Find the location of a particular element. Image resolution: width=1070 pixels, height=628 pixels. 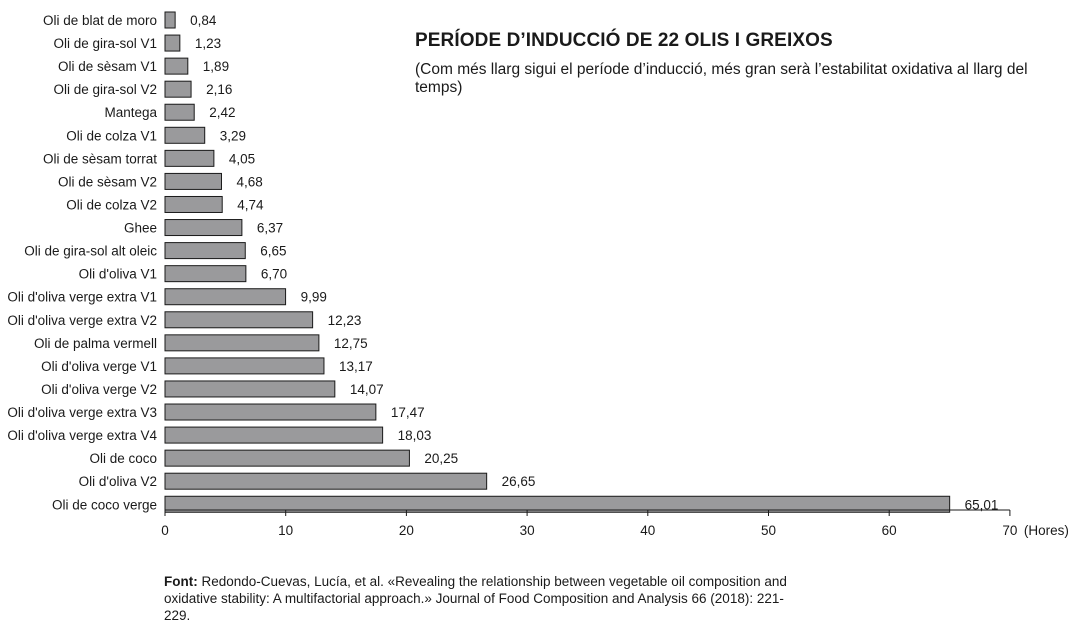

category-label: Oli de coco verge is located at coordinates (104, 504).